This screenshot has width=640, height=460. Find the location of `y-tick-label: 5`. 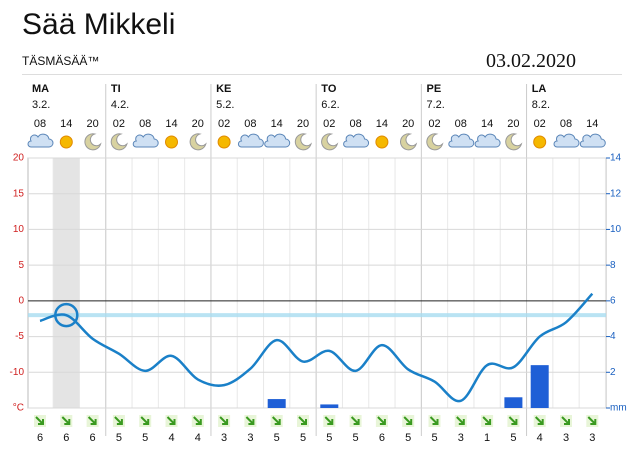

y-tick-label: 5 is located at coordinates (21, 265).